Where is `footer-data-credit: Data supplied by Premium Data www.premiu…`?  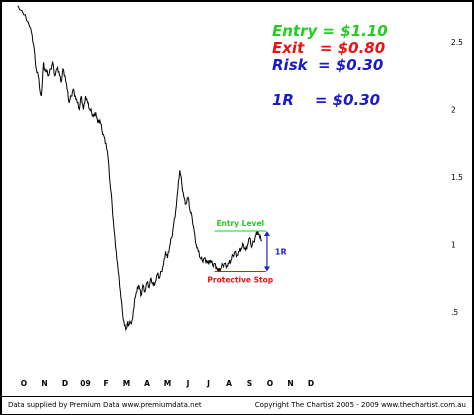 footer-data-credit: Data supplied by Premium Data www.premiu… is located at coordinates (105, 405).